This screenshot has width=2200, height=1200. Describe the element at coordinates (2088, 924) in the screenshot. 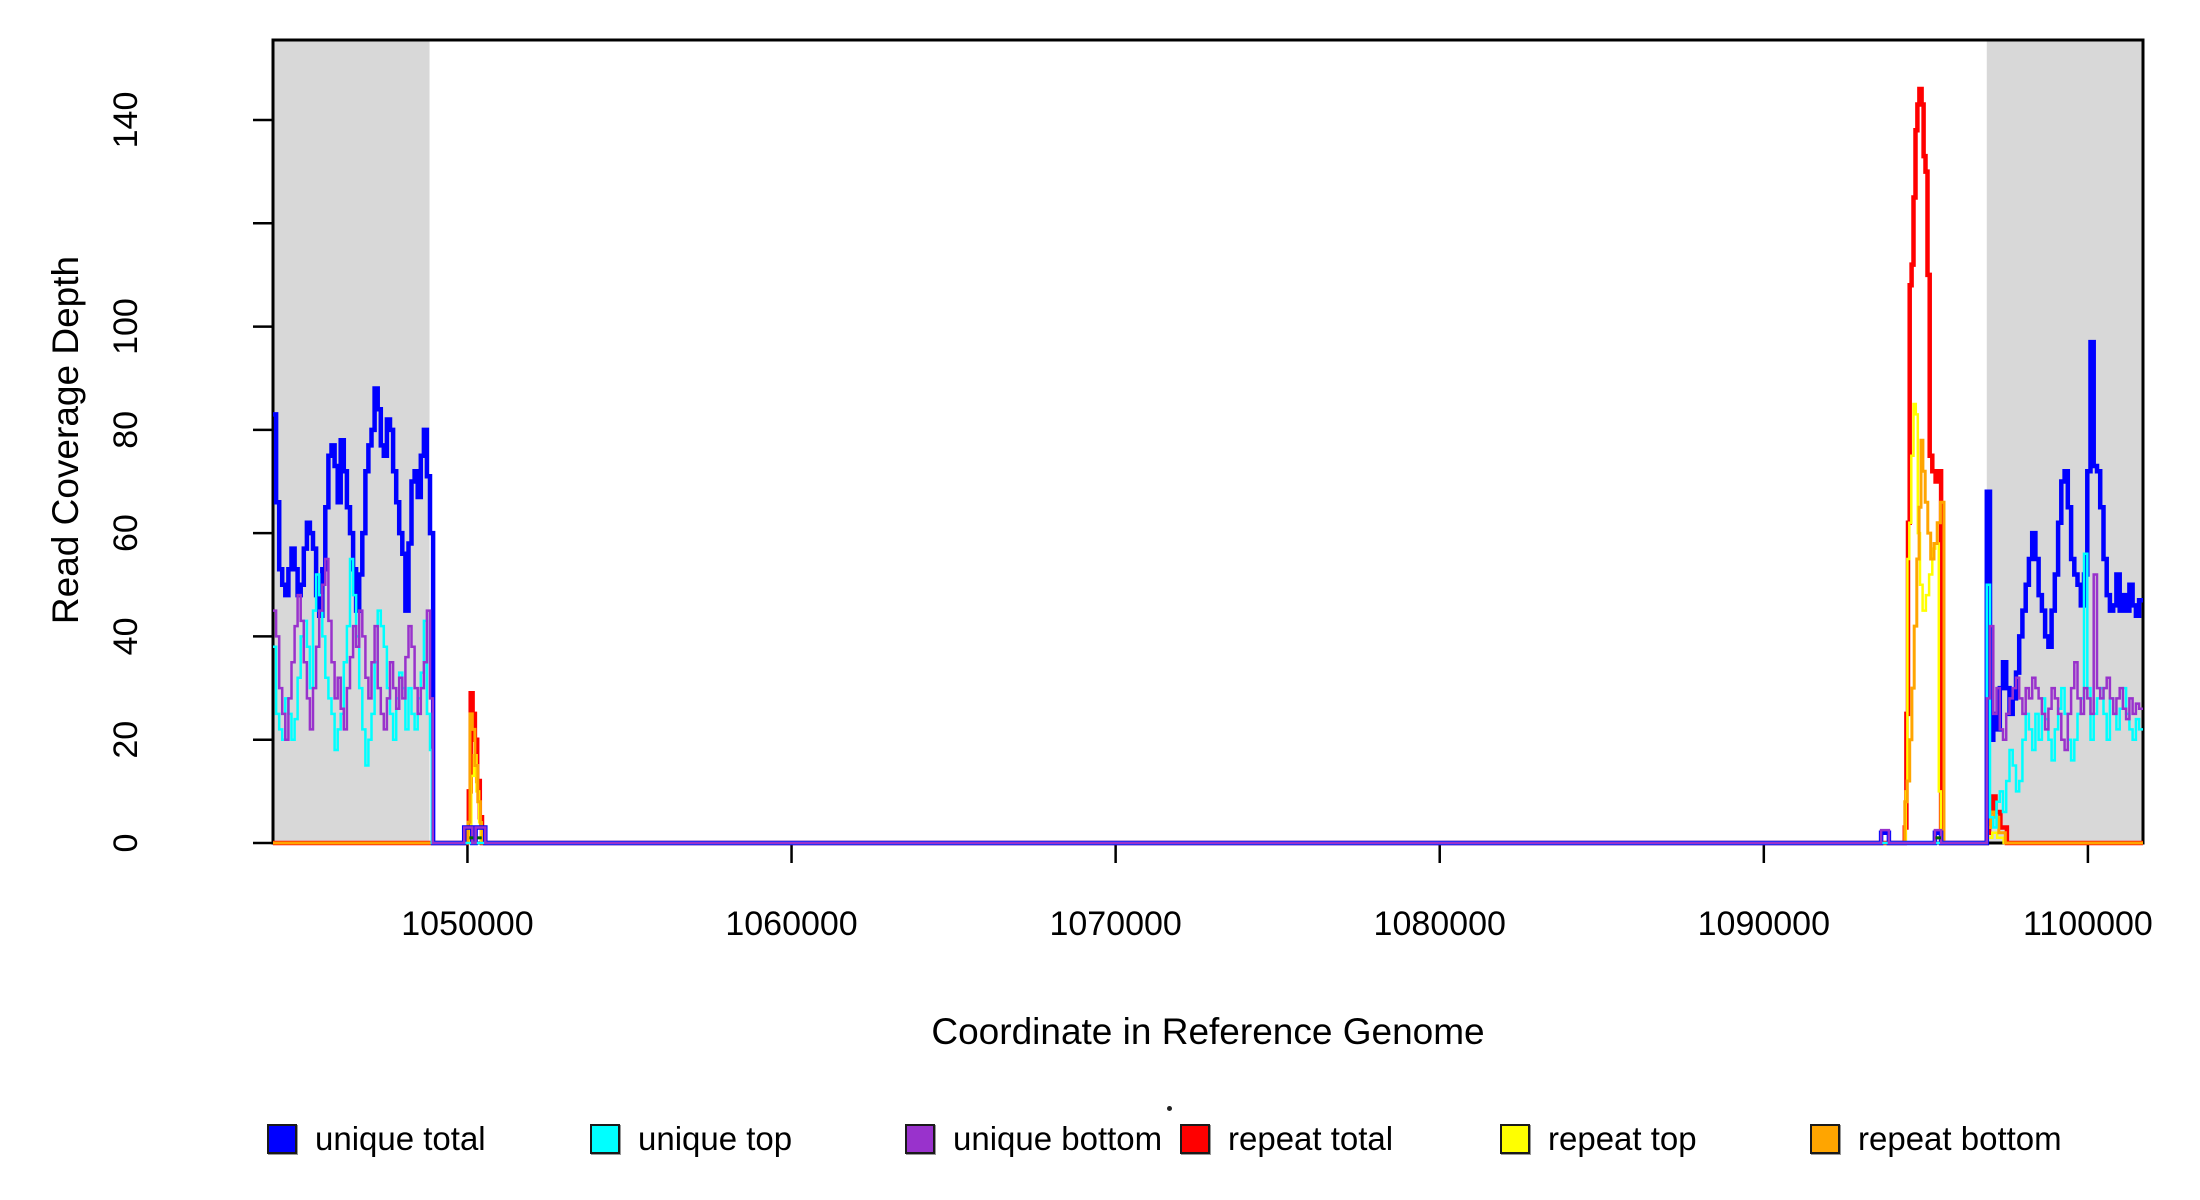

I see `x-tick-label: 1100000` at that location.